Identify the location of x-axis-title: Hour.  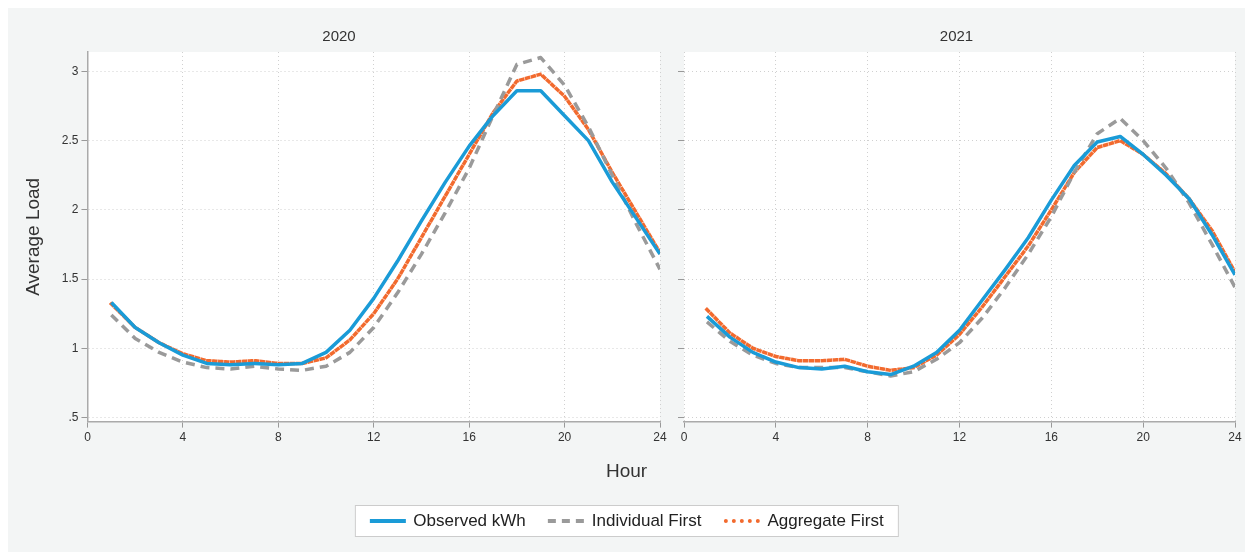
(626, 471).